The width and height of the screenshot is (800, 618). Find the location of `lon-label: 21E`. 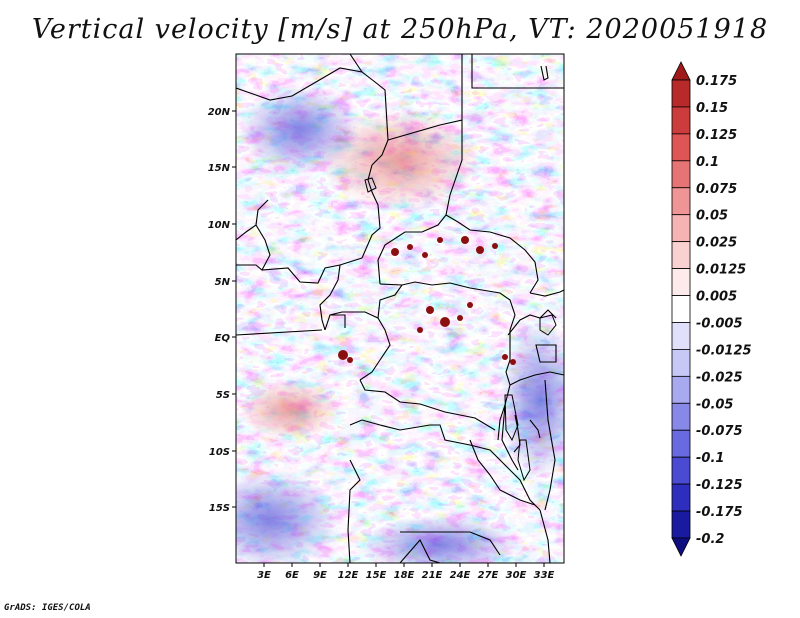

lon-label: 21E is located at coordinates (432, 575).